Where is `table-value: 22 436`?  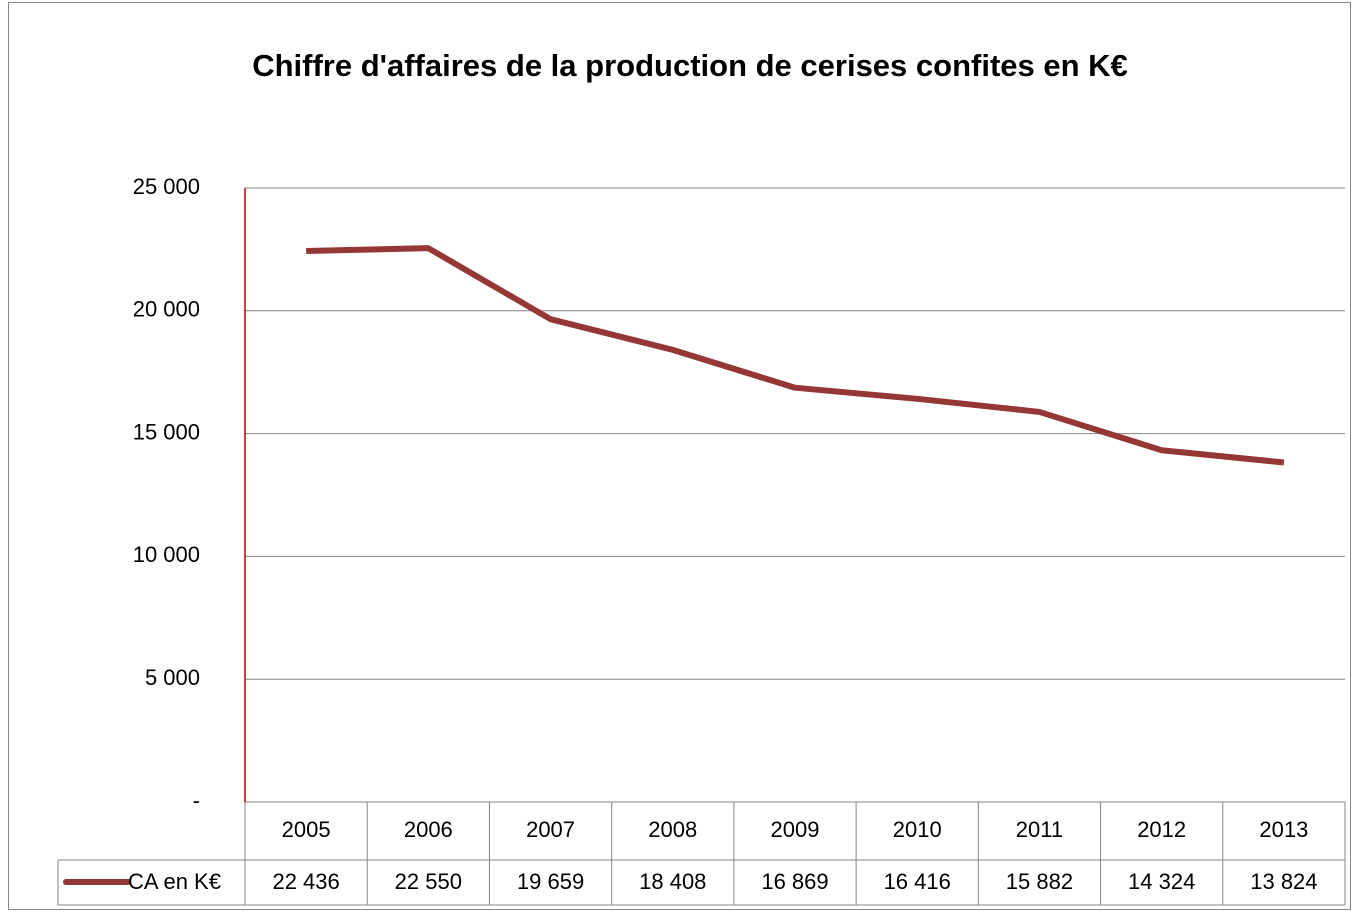
table-value: 22 436 is located at coordinates (305, 881).